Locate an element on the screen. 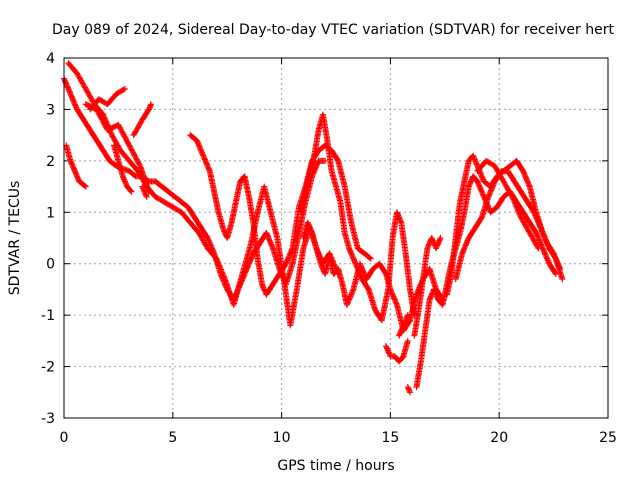 Image resolution: width=640 pixels, height=480 pixels. x-tick-label: 10 is located at coordinates (282, 438).